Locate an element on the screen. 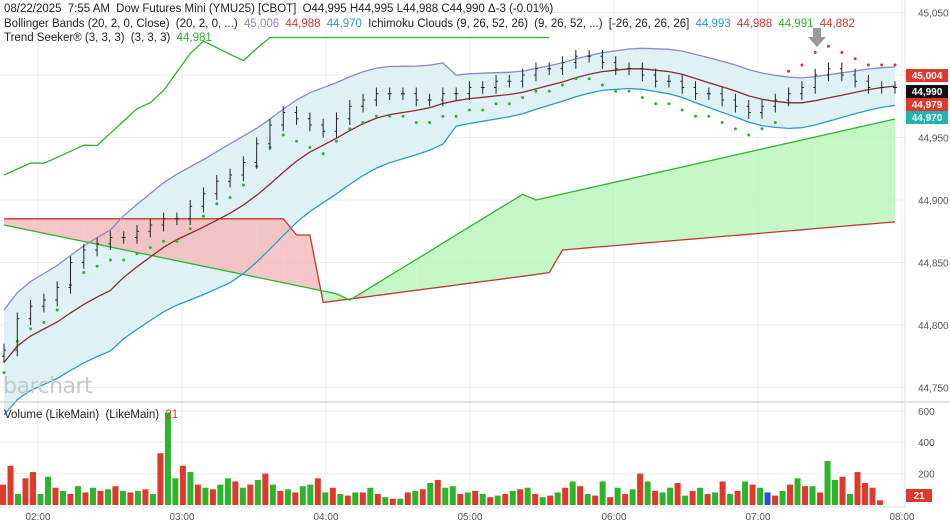  volume-label: Volume (LikeMain) is located at coordinates (52, 415).